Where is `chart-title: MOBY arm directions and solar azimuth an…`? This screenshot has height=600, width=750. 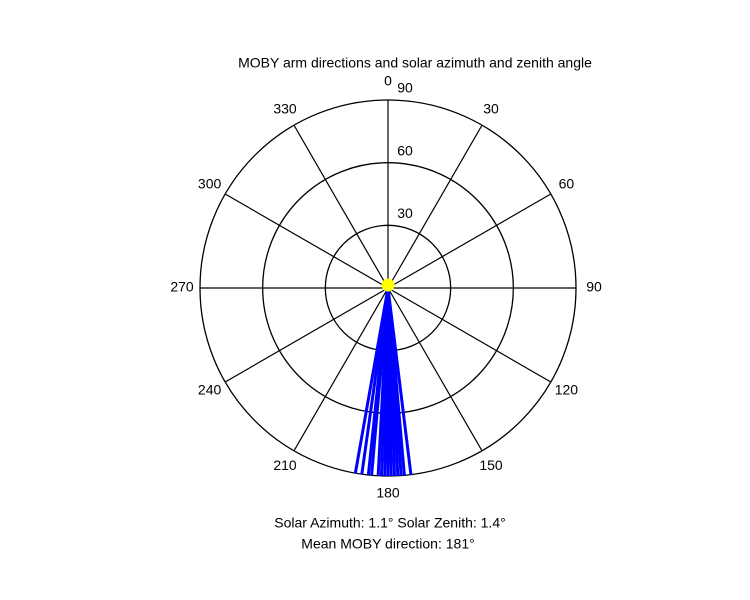 chart-title: MOBY arm directions and solar azimuth an… is located at coordinates (415, 63).